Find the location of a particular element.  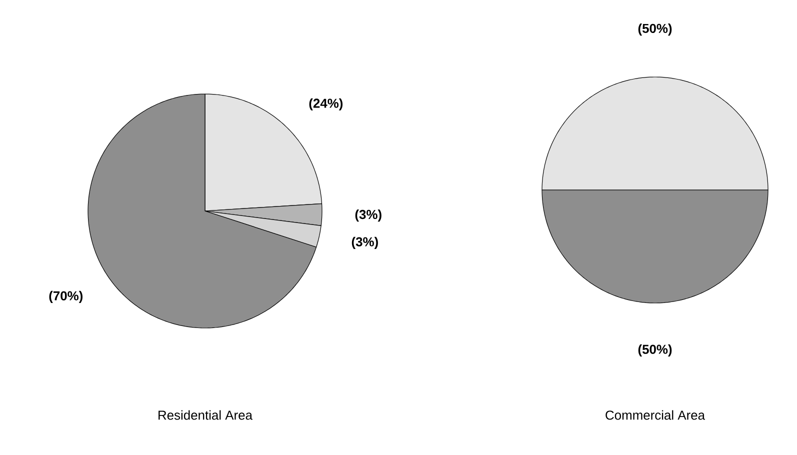

data-label: (24%) is located at coordinates (326, 104).